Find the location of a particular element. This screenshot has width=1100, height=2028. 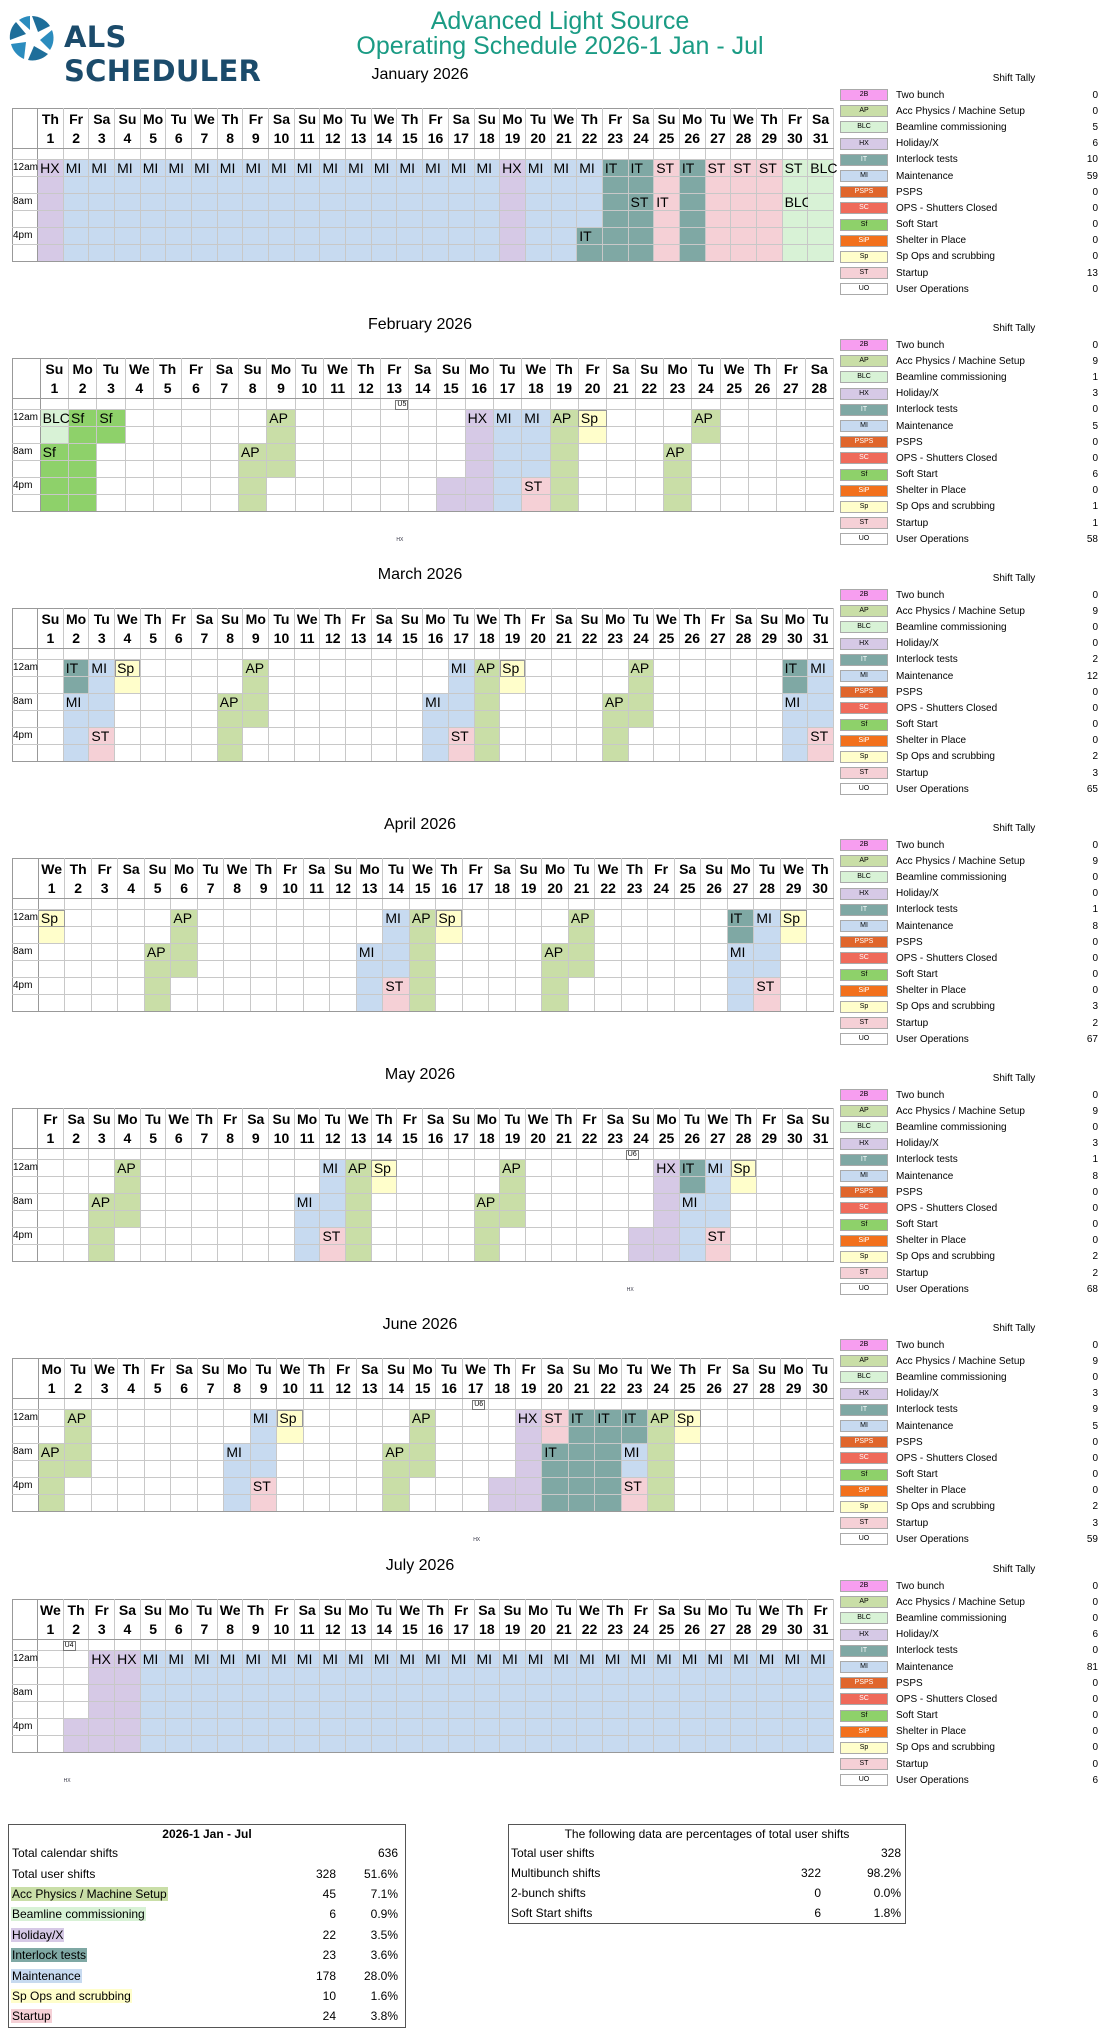

schedule-cell: IT is located at coordinates (634, 1418).